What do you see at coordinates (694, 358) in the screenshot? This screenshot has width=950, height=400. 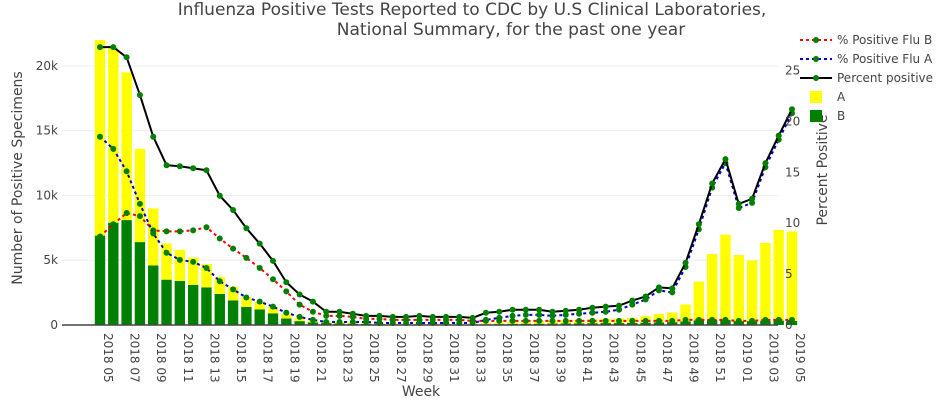 I see `x-tick-label: 2018 49` at bounding box center [694, 358].